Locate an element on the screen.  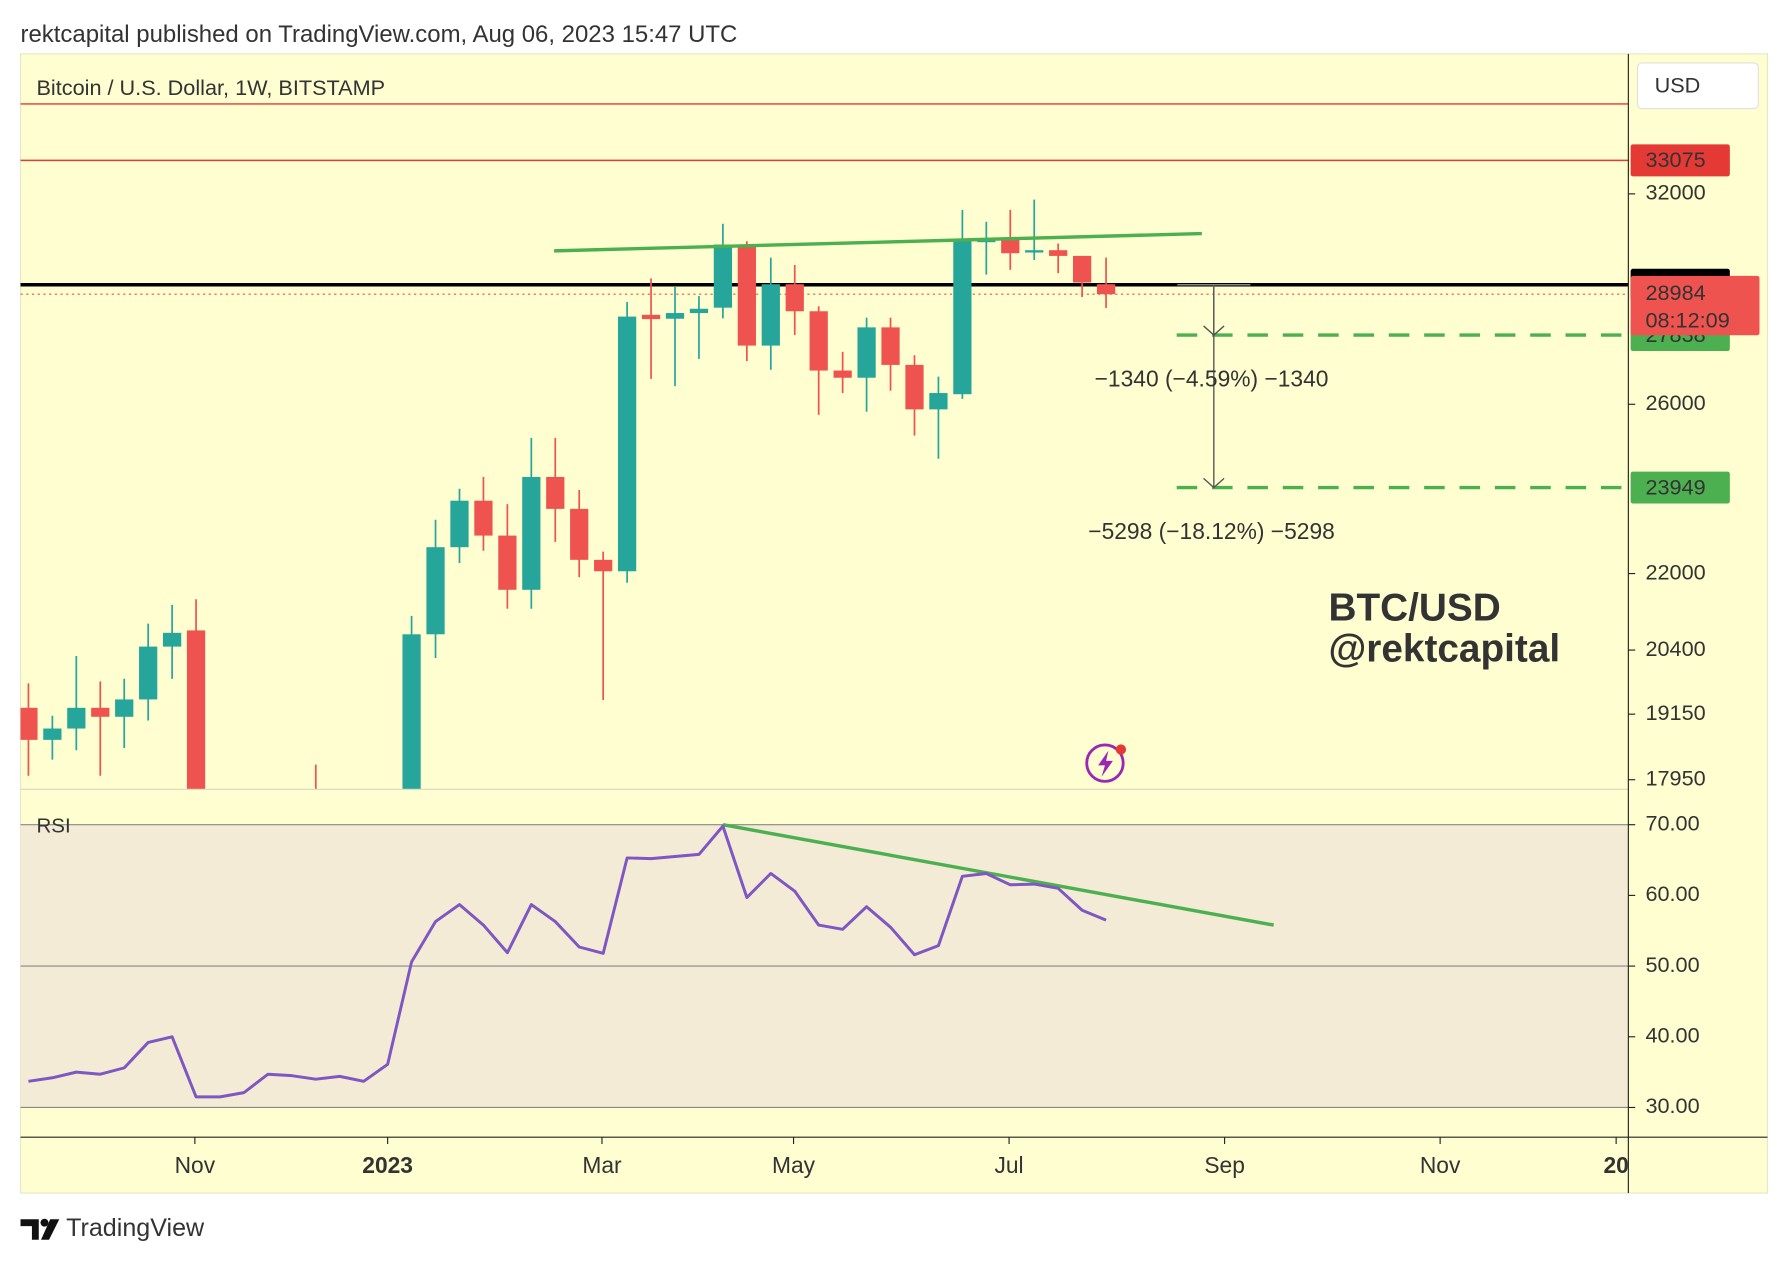
watermark: @rektcapital is located at coordinates (1444, 649).